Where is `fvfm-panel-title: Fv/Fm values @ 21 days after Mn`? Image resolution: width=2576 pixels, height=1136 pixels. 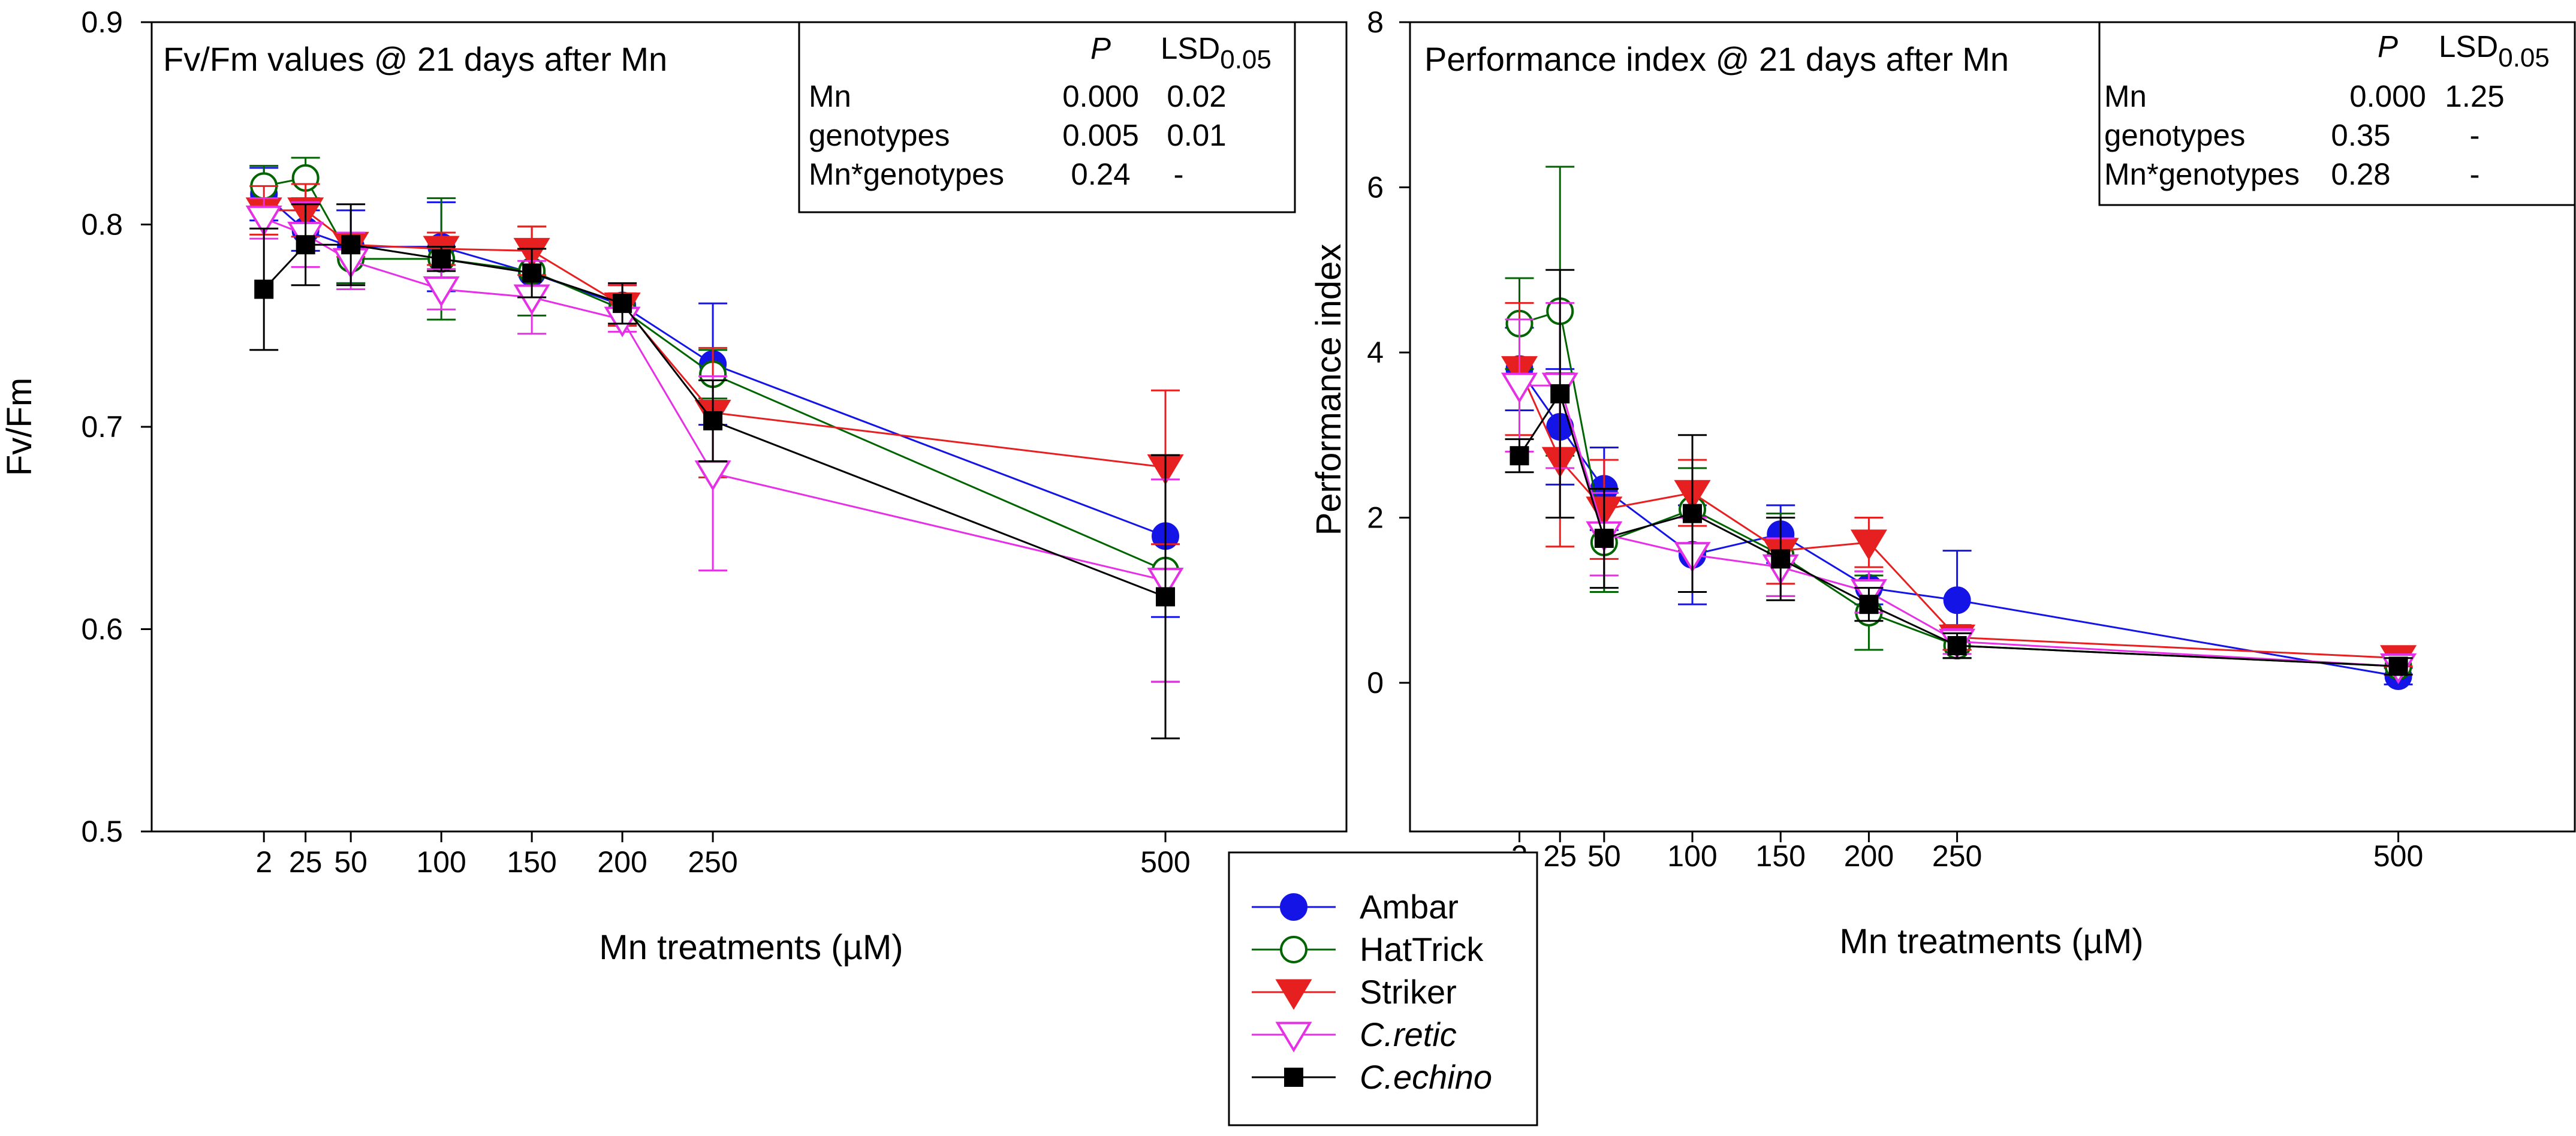
fvfm-panel-title: Fv/Fm values @ 21 days after Mn is located at coordinates (415, 59).